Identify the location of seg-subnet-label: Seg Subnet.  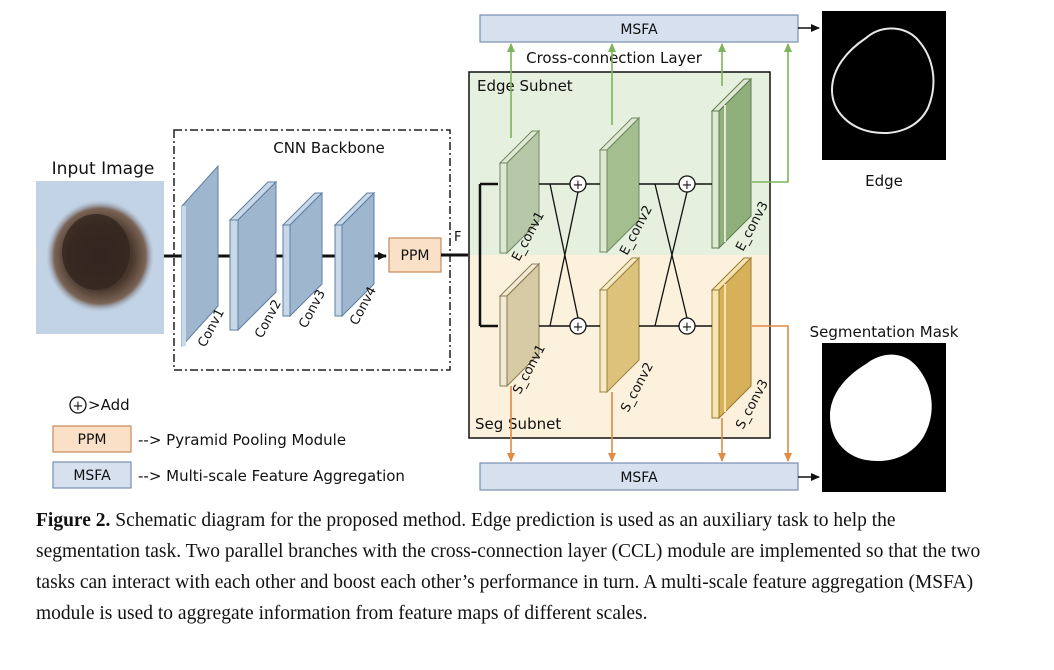
(518, 424).